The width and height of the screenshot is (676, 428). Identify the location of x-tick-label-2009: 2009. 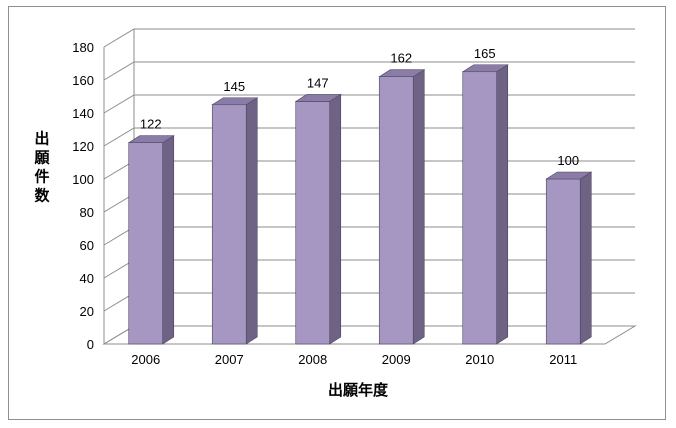
(396, 359).